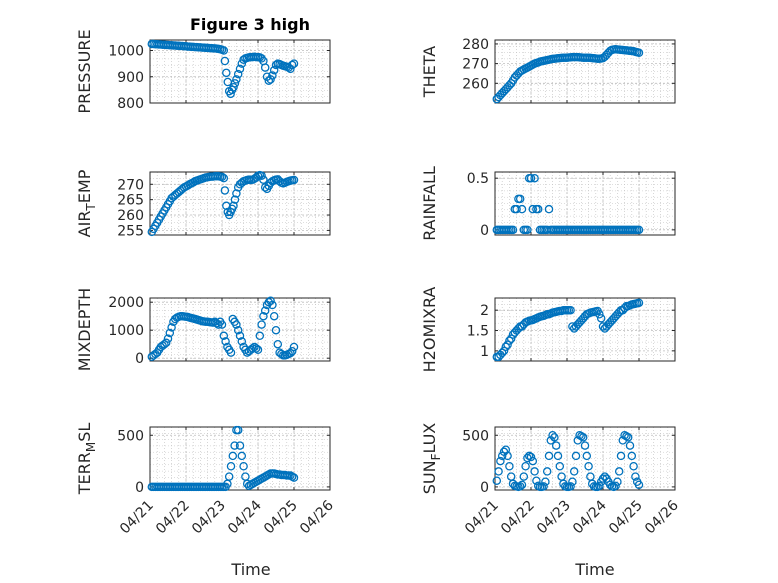 The height and width of the screenshot is (583, 778). What do you see at coordinates (130, 201) in the screenshot?
I see `y-tick-label: 265` at bounding box center [130, 201].